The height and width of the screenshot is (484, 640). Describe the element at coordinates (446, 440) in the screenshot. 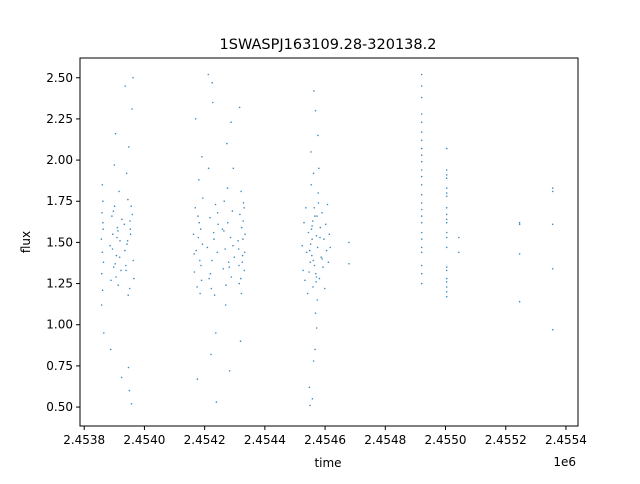

I see `x-tick-label: 2.4550` at that location.